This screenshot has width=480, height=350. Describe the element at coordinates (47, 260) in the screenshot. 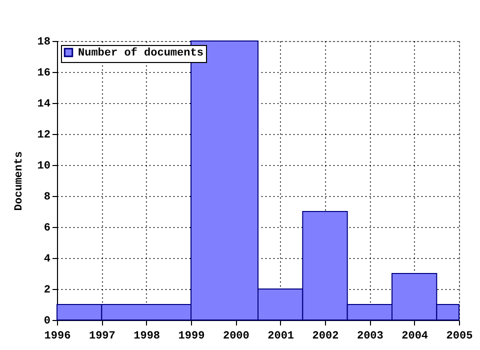

I see `y-tick-label: 4` at that location.